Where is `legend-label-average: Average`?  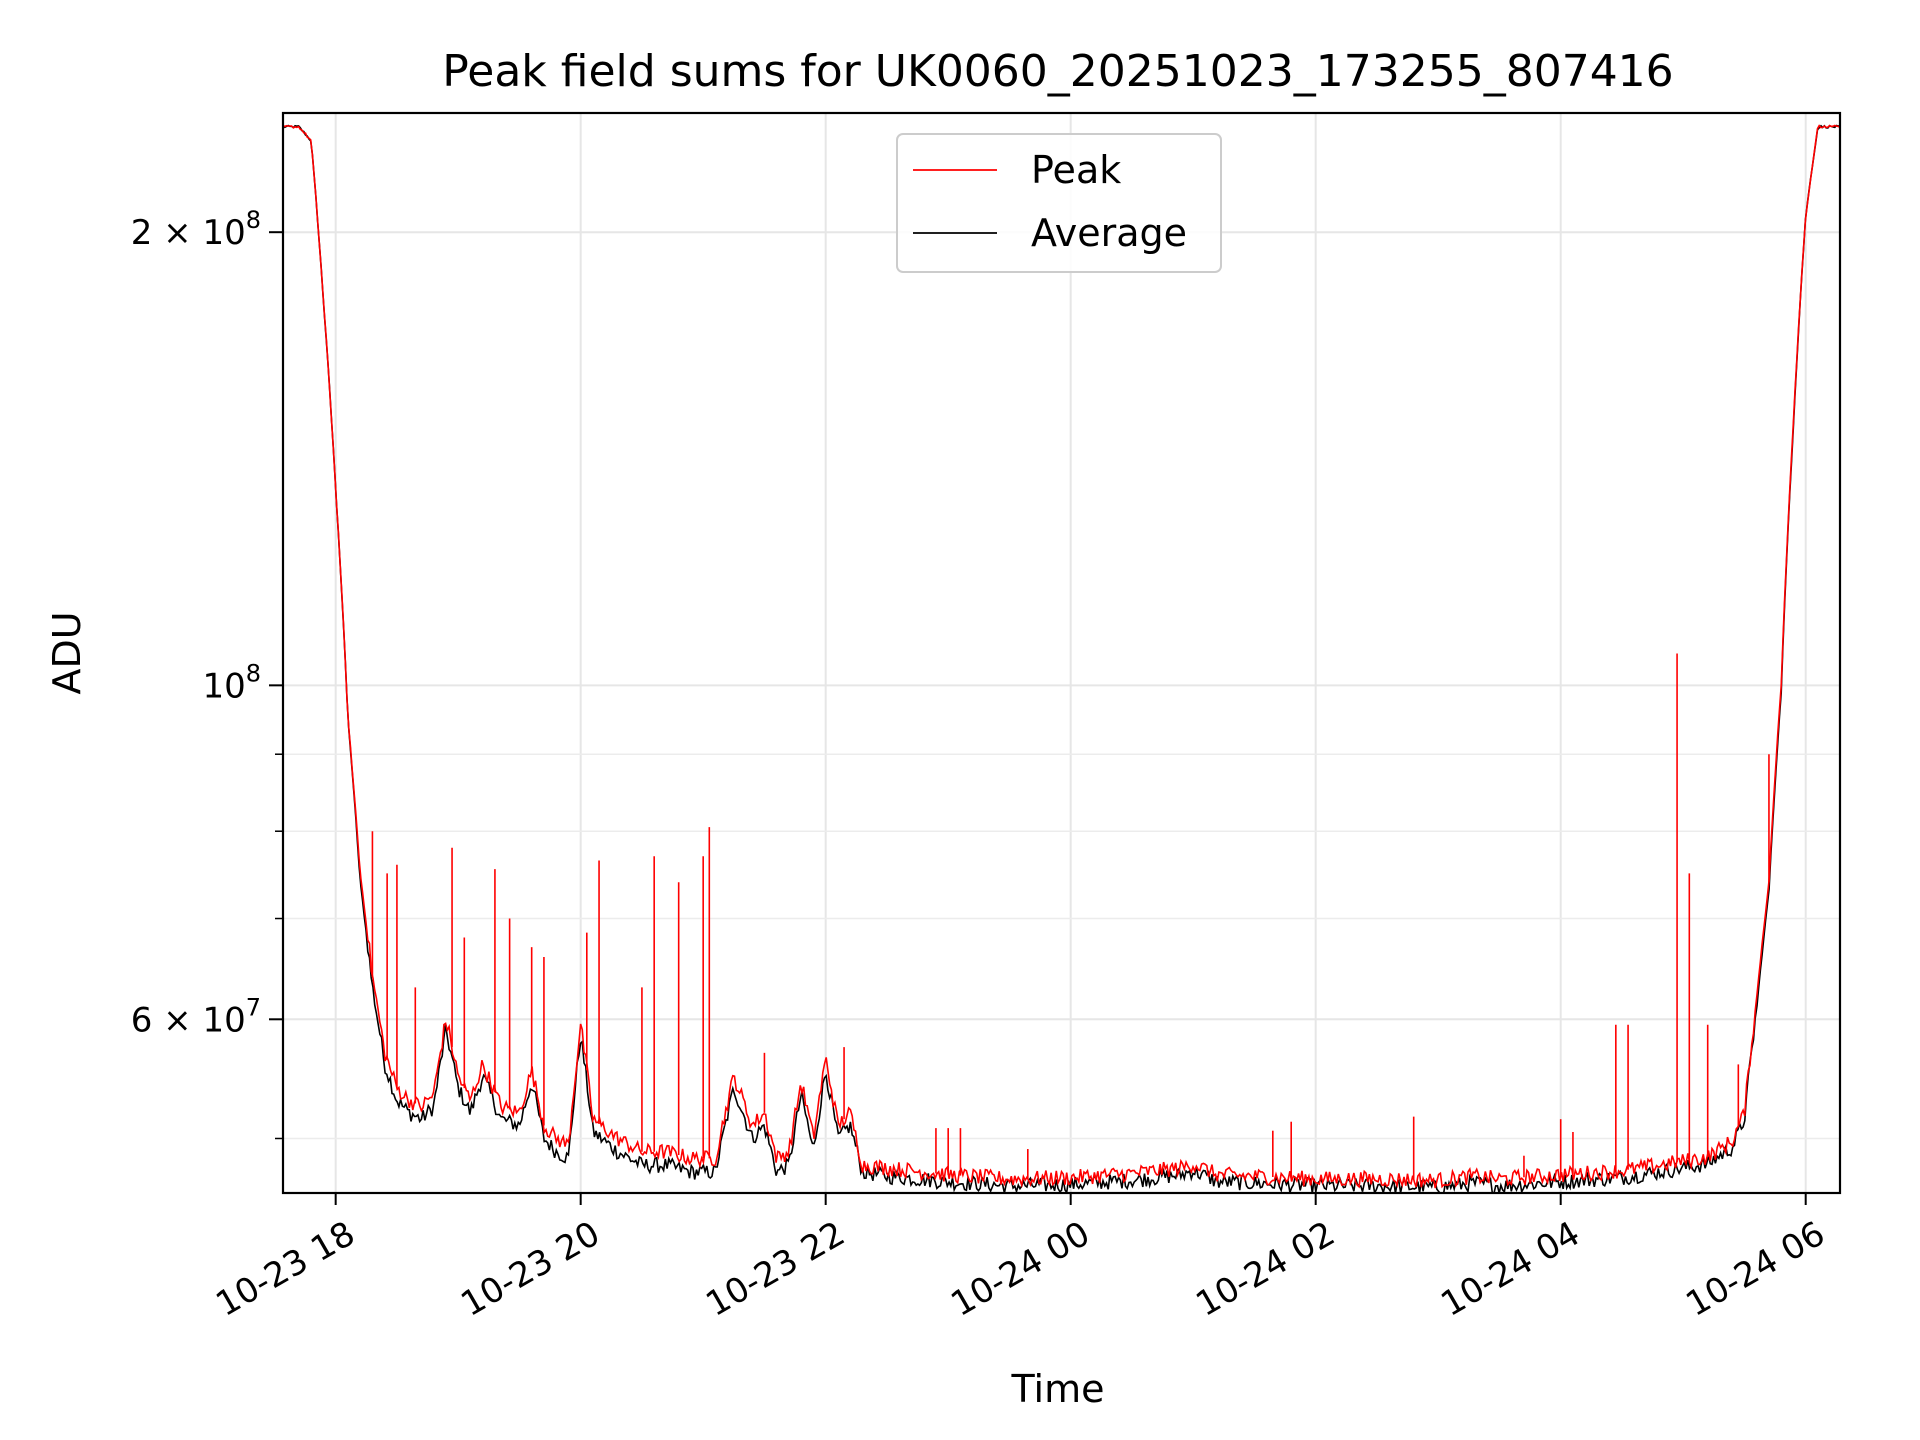
legend-label-average: Average is located at coordinates (1109, 233).